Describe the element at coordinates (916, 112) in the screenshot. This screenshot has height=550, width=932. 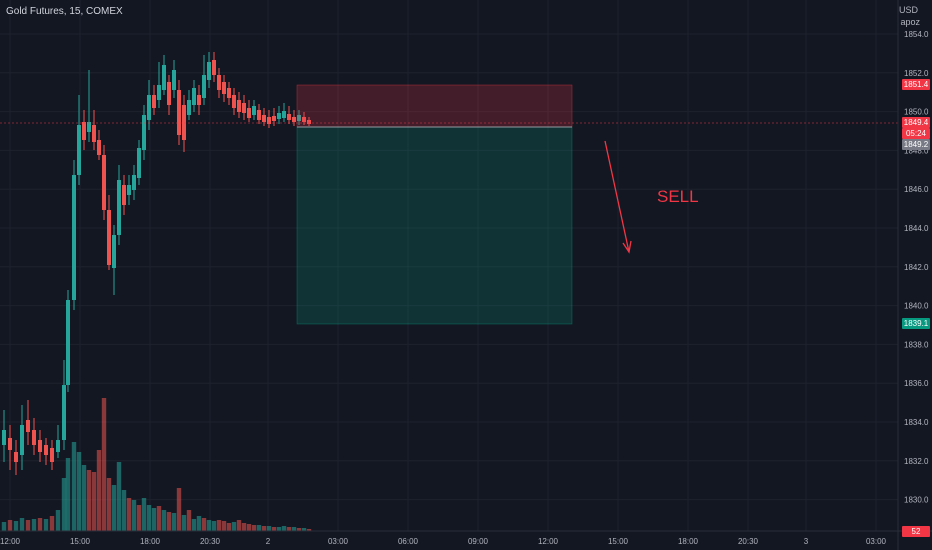
I see `price-tick-label: 1850.0` at that location.